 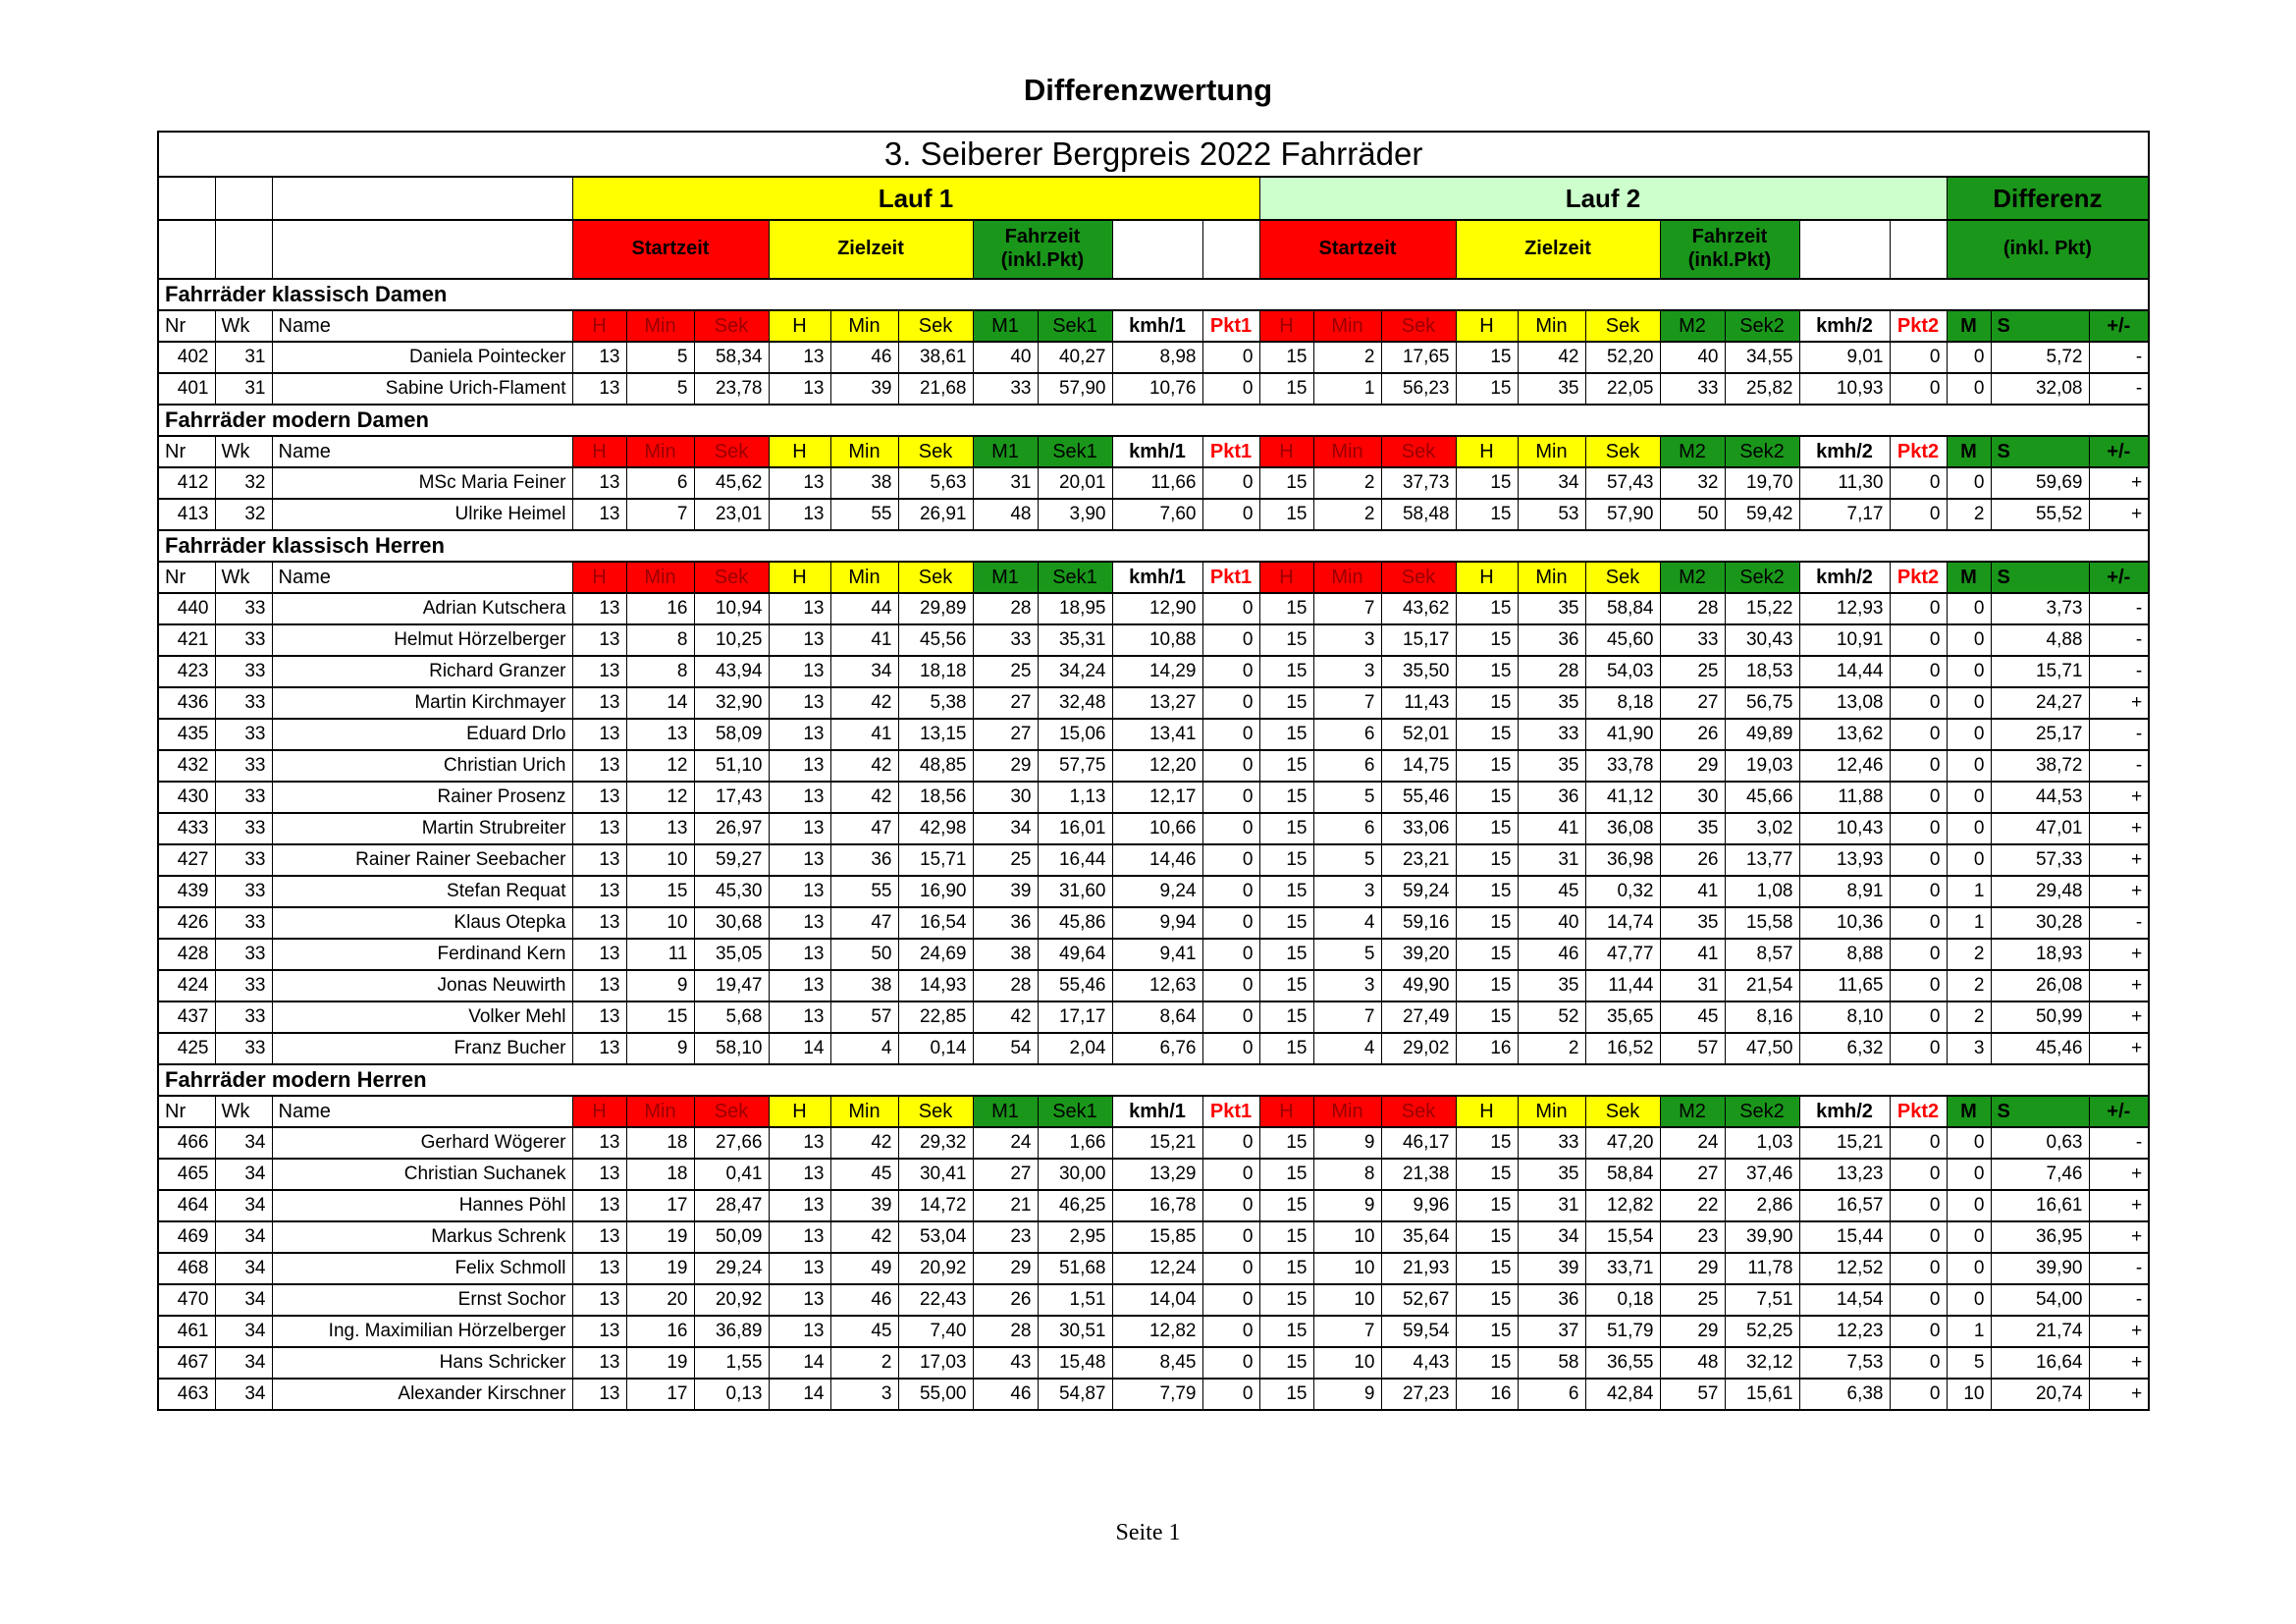 I want to click on cell: 12,82, so click(x=1157, y=1331).